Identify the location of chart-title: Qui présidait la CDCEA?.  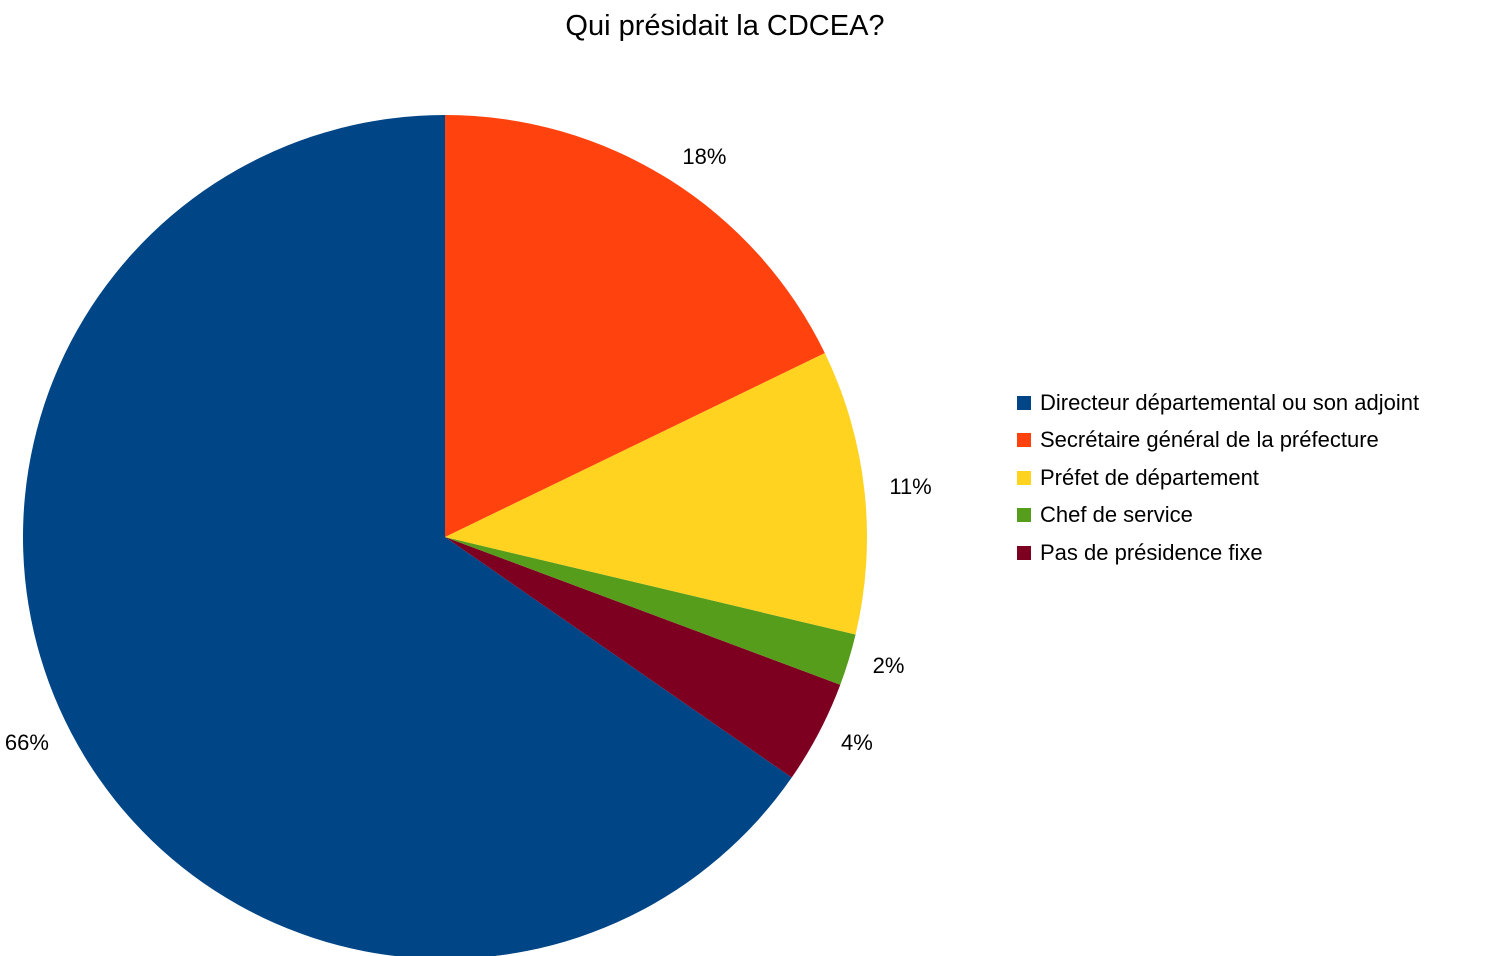
(725, 26).